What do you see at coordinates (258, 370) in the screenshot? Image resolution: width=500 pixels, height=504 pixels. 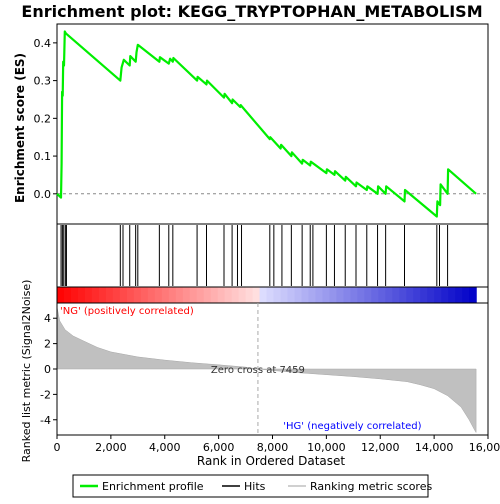 I see `zero-cross-label: Zero cross at 7459` at bounding box center [258, 370].